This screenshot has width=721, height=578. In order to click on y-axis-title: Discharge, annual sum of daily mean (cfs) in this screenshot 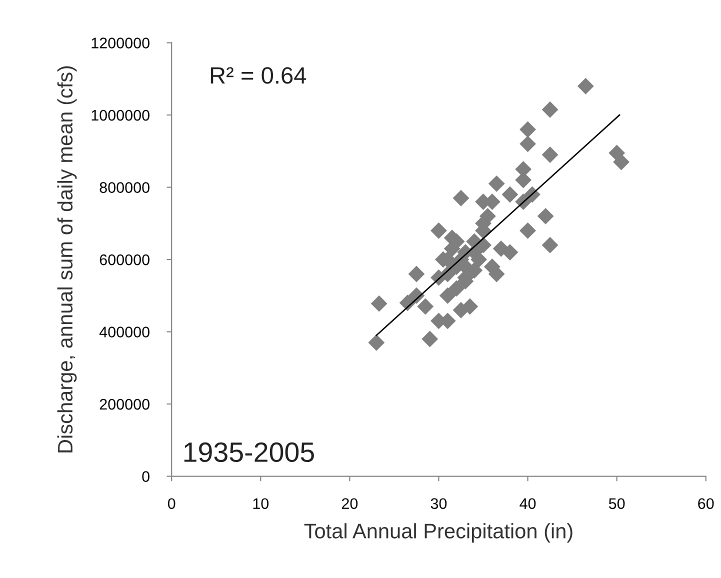, I will do `click(67, 259)`.